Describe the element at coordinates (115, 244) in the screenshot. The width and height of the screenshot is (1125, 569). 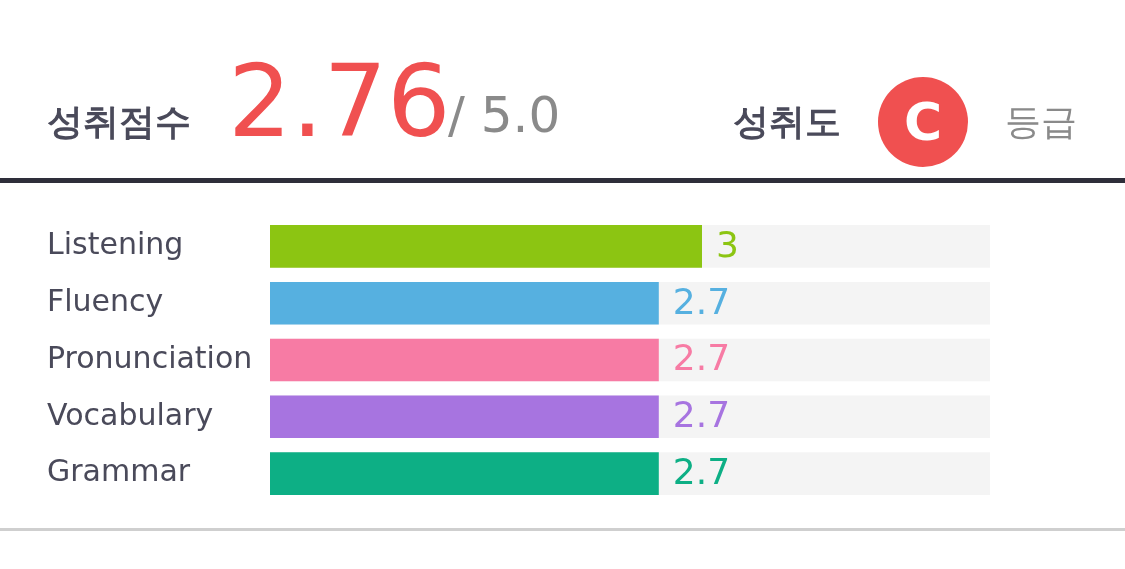
I see `y-tick-label: Listening` at that location.